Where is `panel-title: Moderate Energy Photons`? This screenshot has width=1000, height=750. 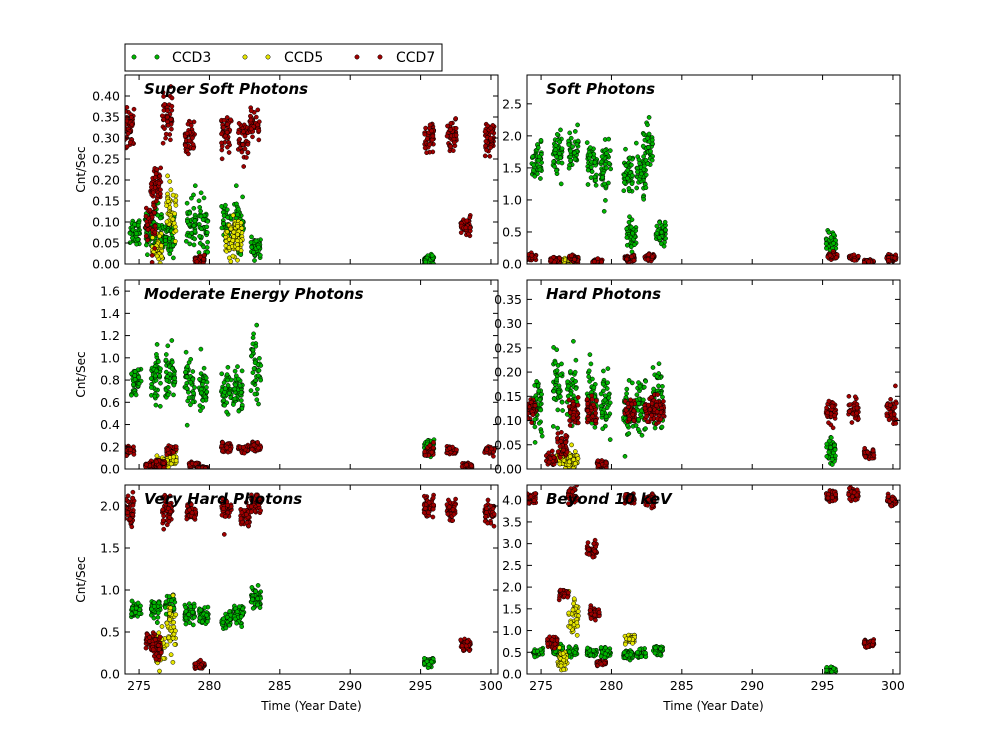
panel-title: Moderate Energy Photons is located at coordinates (254, 294).